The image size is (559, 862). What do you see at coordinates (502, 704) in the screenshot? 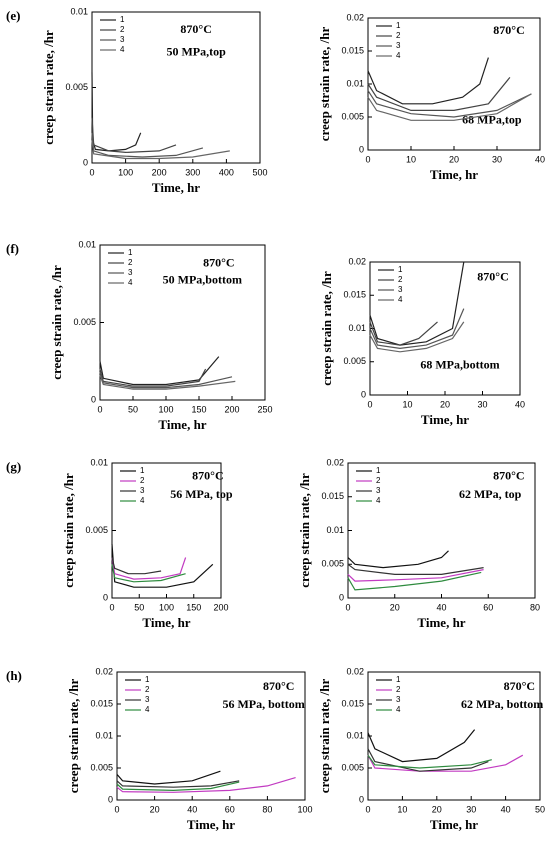
I see `annotation: 62 MPa, bottom` at bounding box center [502, 704].